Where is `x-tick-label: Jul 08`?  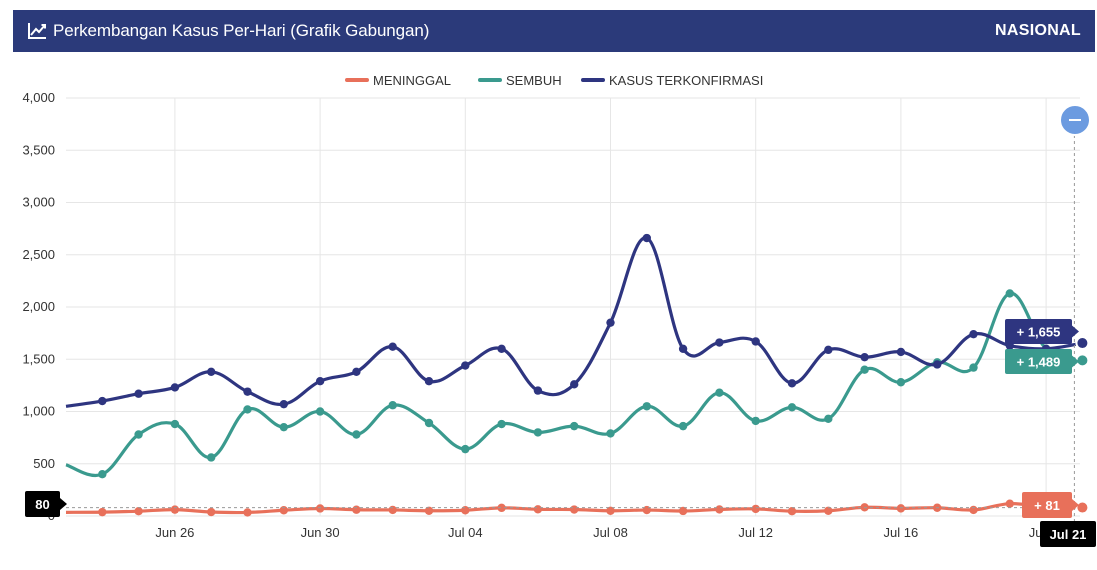 x-tick-label: Jul 08 is located at coordinates (610, 532).